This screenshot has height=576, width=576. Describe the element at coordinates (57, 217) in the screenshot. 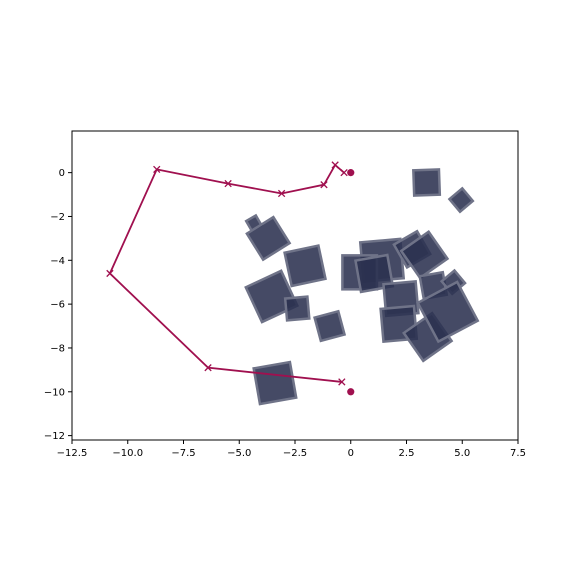

I see `y-tick-label: −2` at that location.